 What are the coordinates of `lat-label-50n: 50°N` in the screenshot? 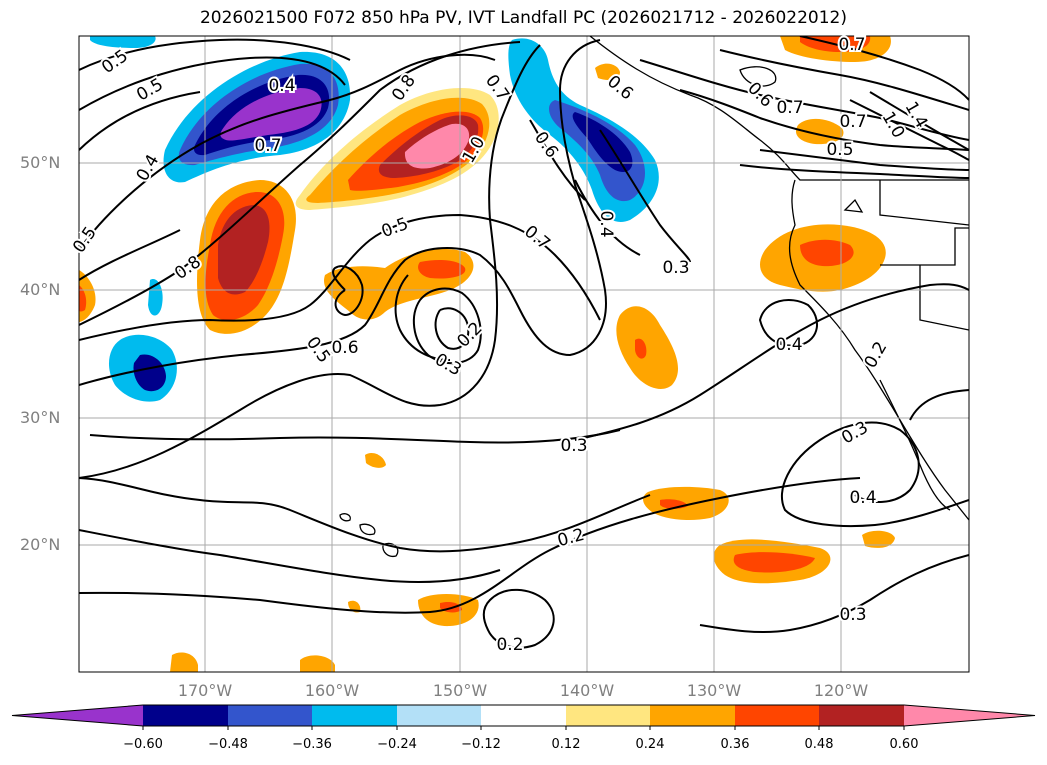 It's located at (40, 162).